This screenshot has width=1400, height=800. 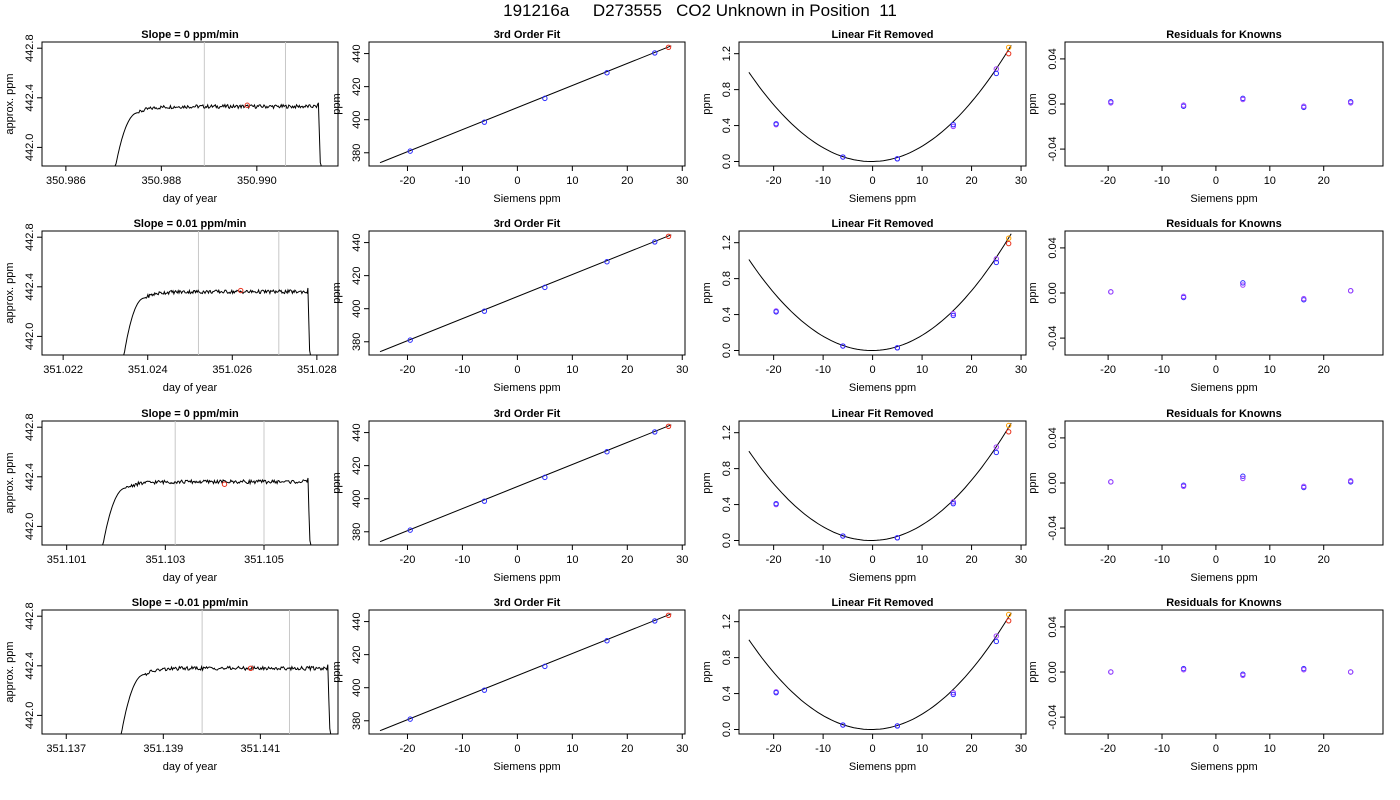 I want to click on x-tick-label: 351.105, so click(x=264, y=560).